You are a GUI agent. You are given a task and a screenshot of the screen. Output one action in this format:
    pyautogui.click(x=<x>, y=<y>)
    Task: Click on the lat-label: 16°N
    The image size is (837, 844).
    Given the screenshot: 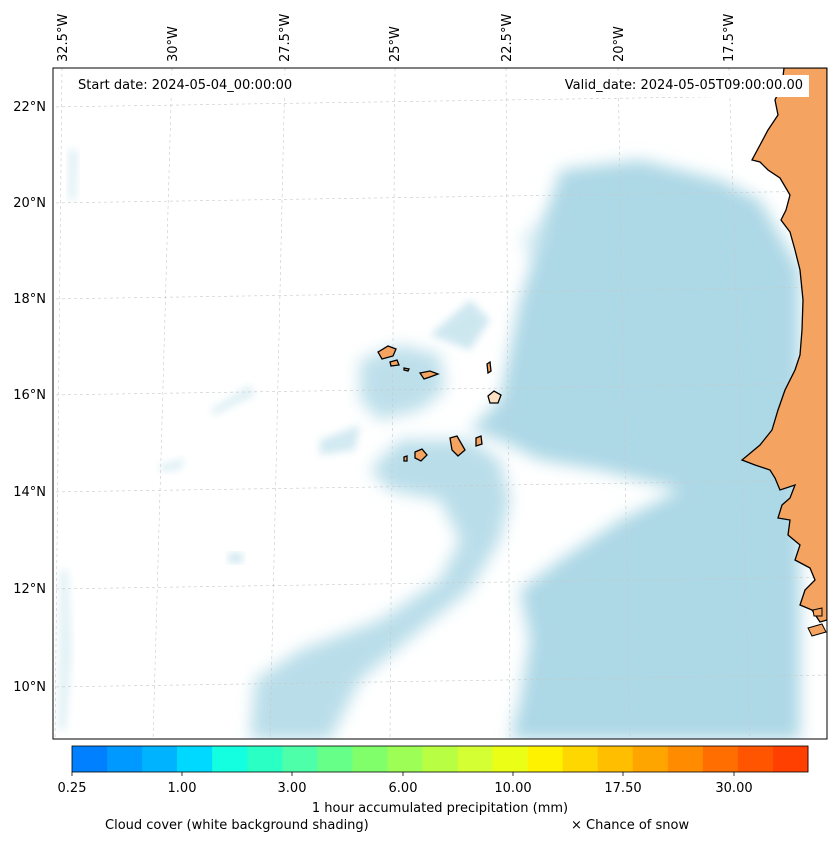 What is the action you would take?
    pyautogui.click(x=29, y=395)
    